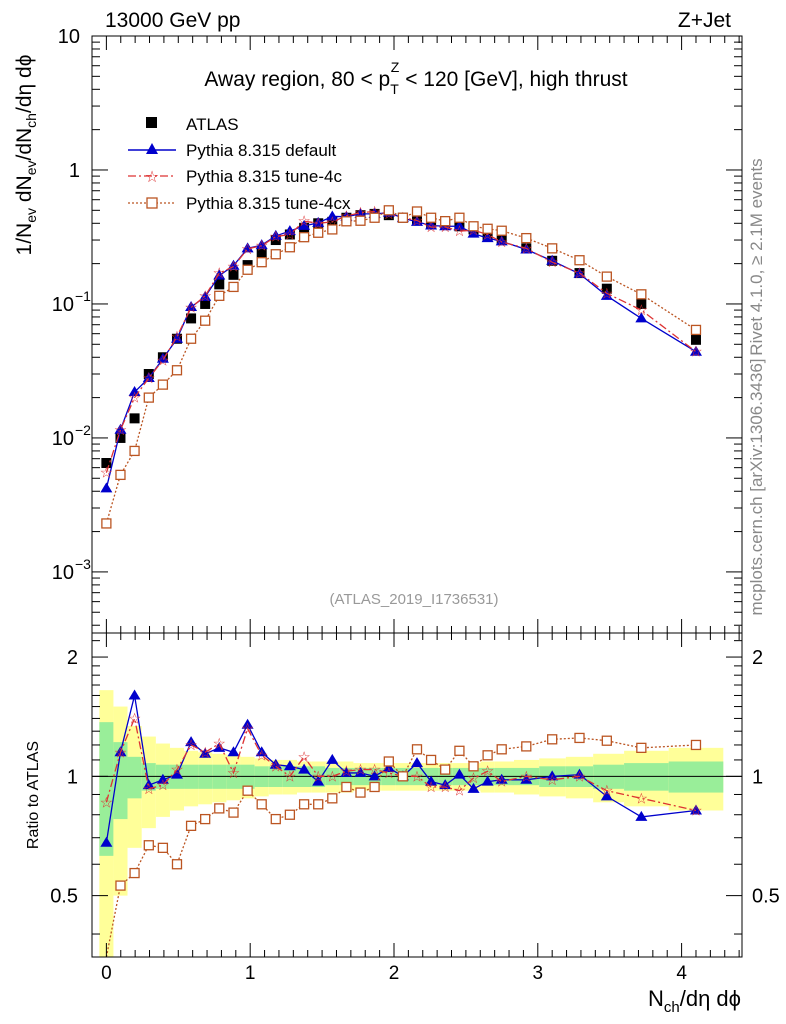  Describe the element at coordinates (172, 20) in the screenshot. I see `header-left: 13000 GeV pp` at that location.